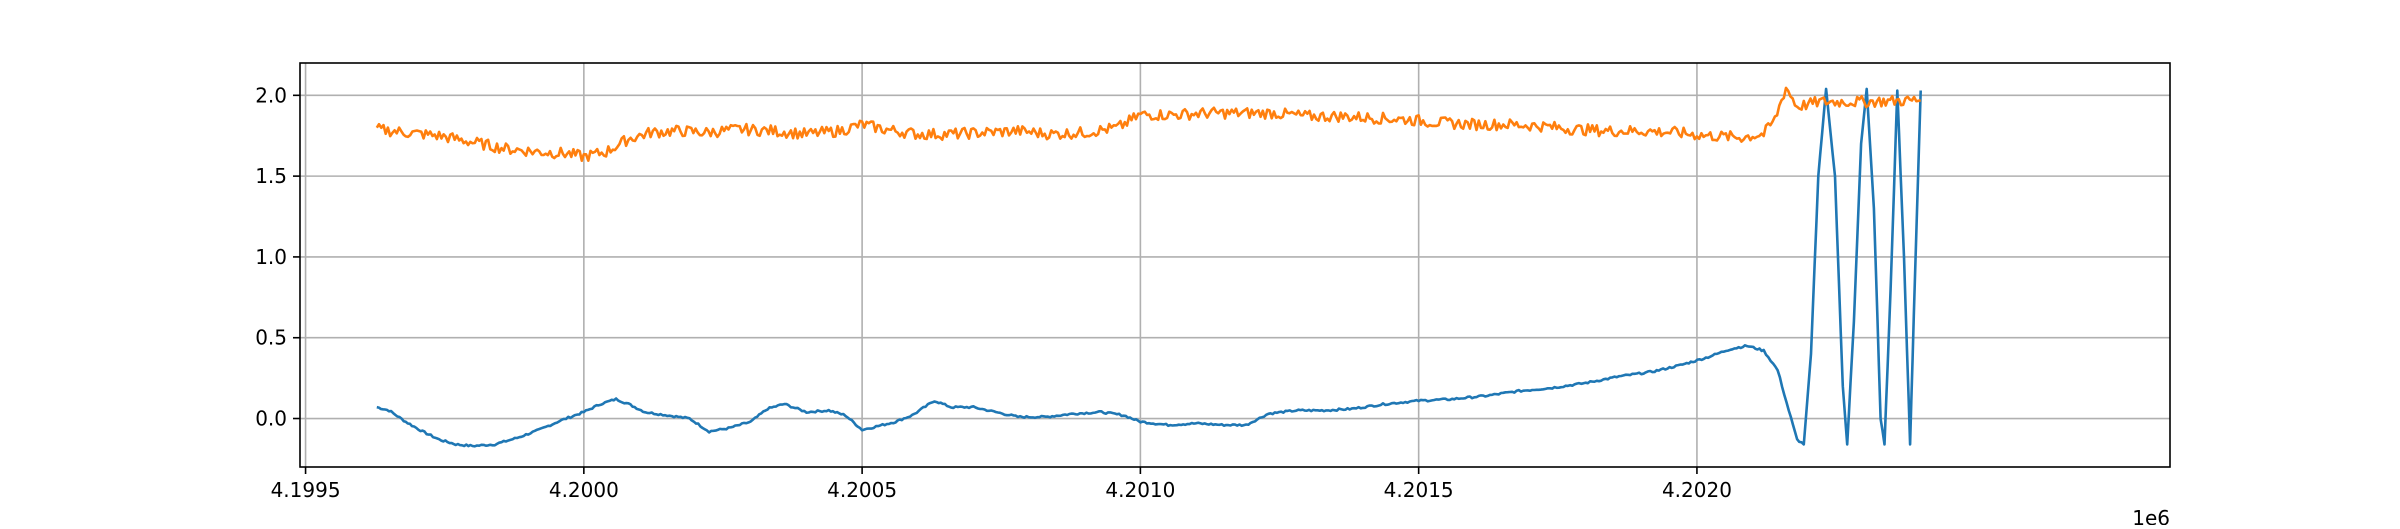 This screenshot has height=529, width=2400. I want to click on y-tick-label: 1.5, so click(271, 176).